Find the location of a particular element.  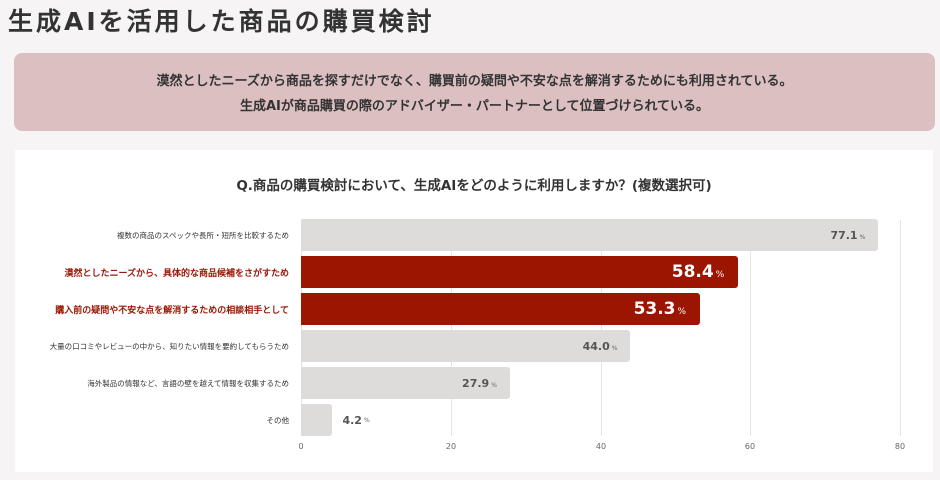

bar: 58.4 % is located at coordinates (520, 272).